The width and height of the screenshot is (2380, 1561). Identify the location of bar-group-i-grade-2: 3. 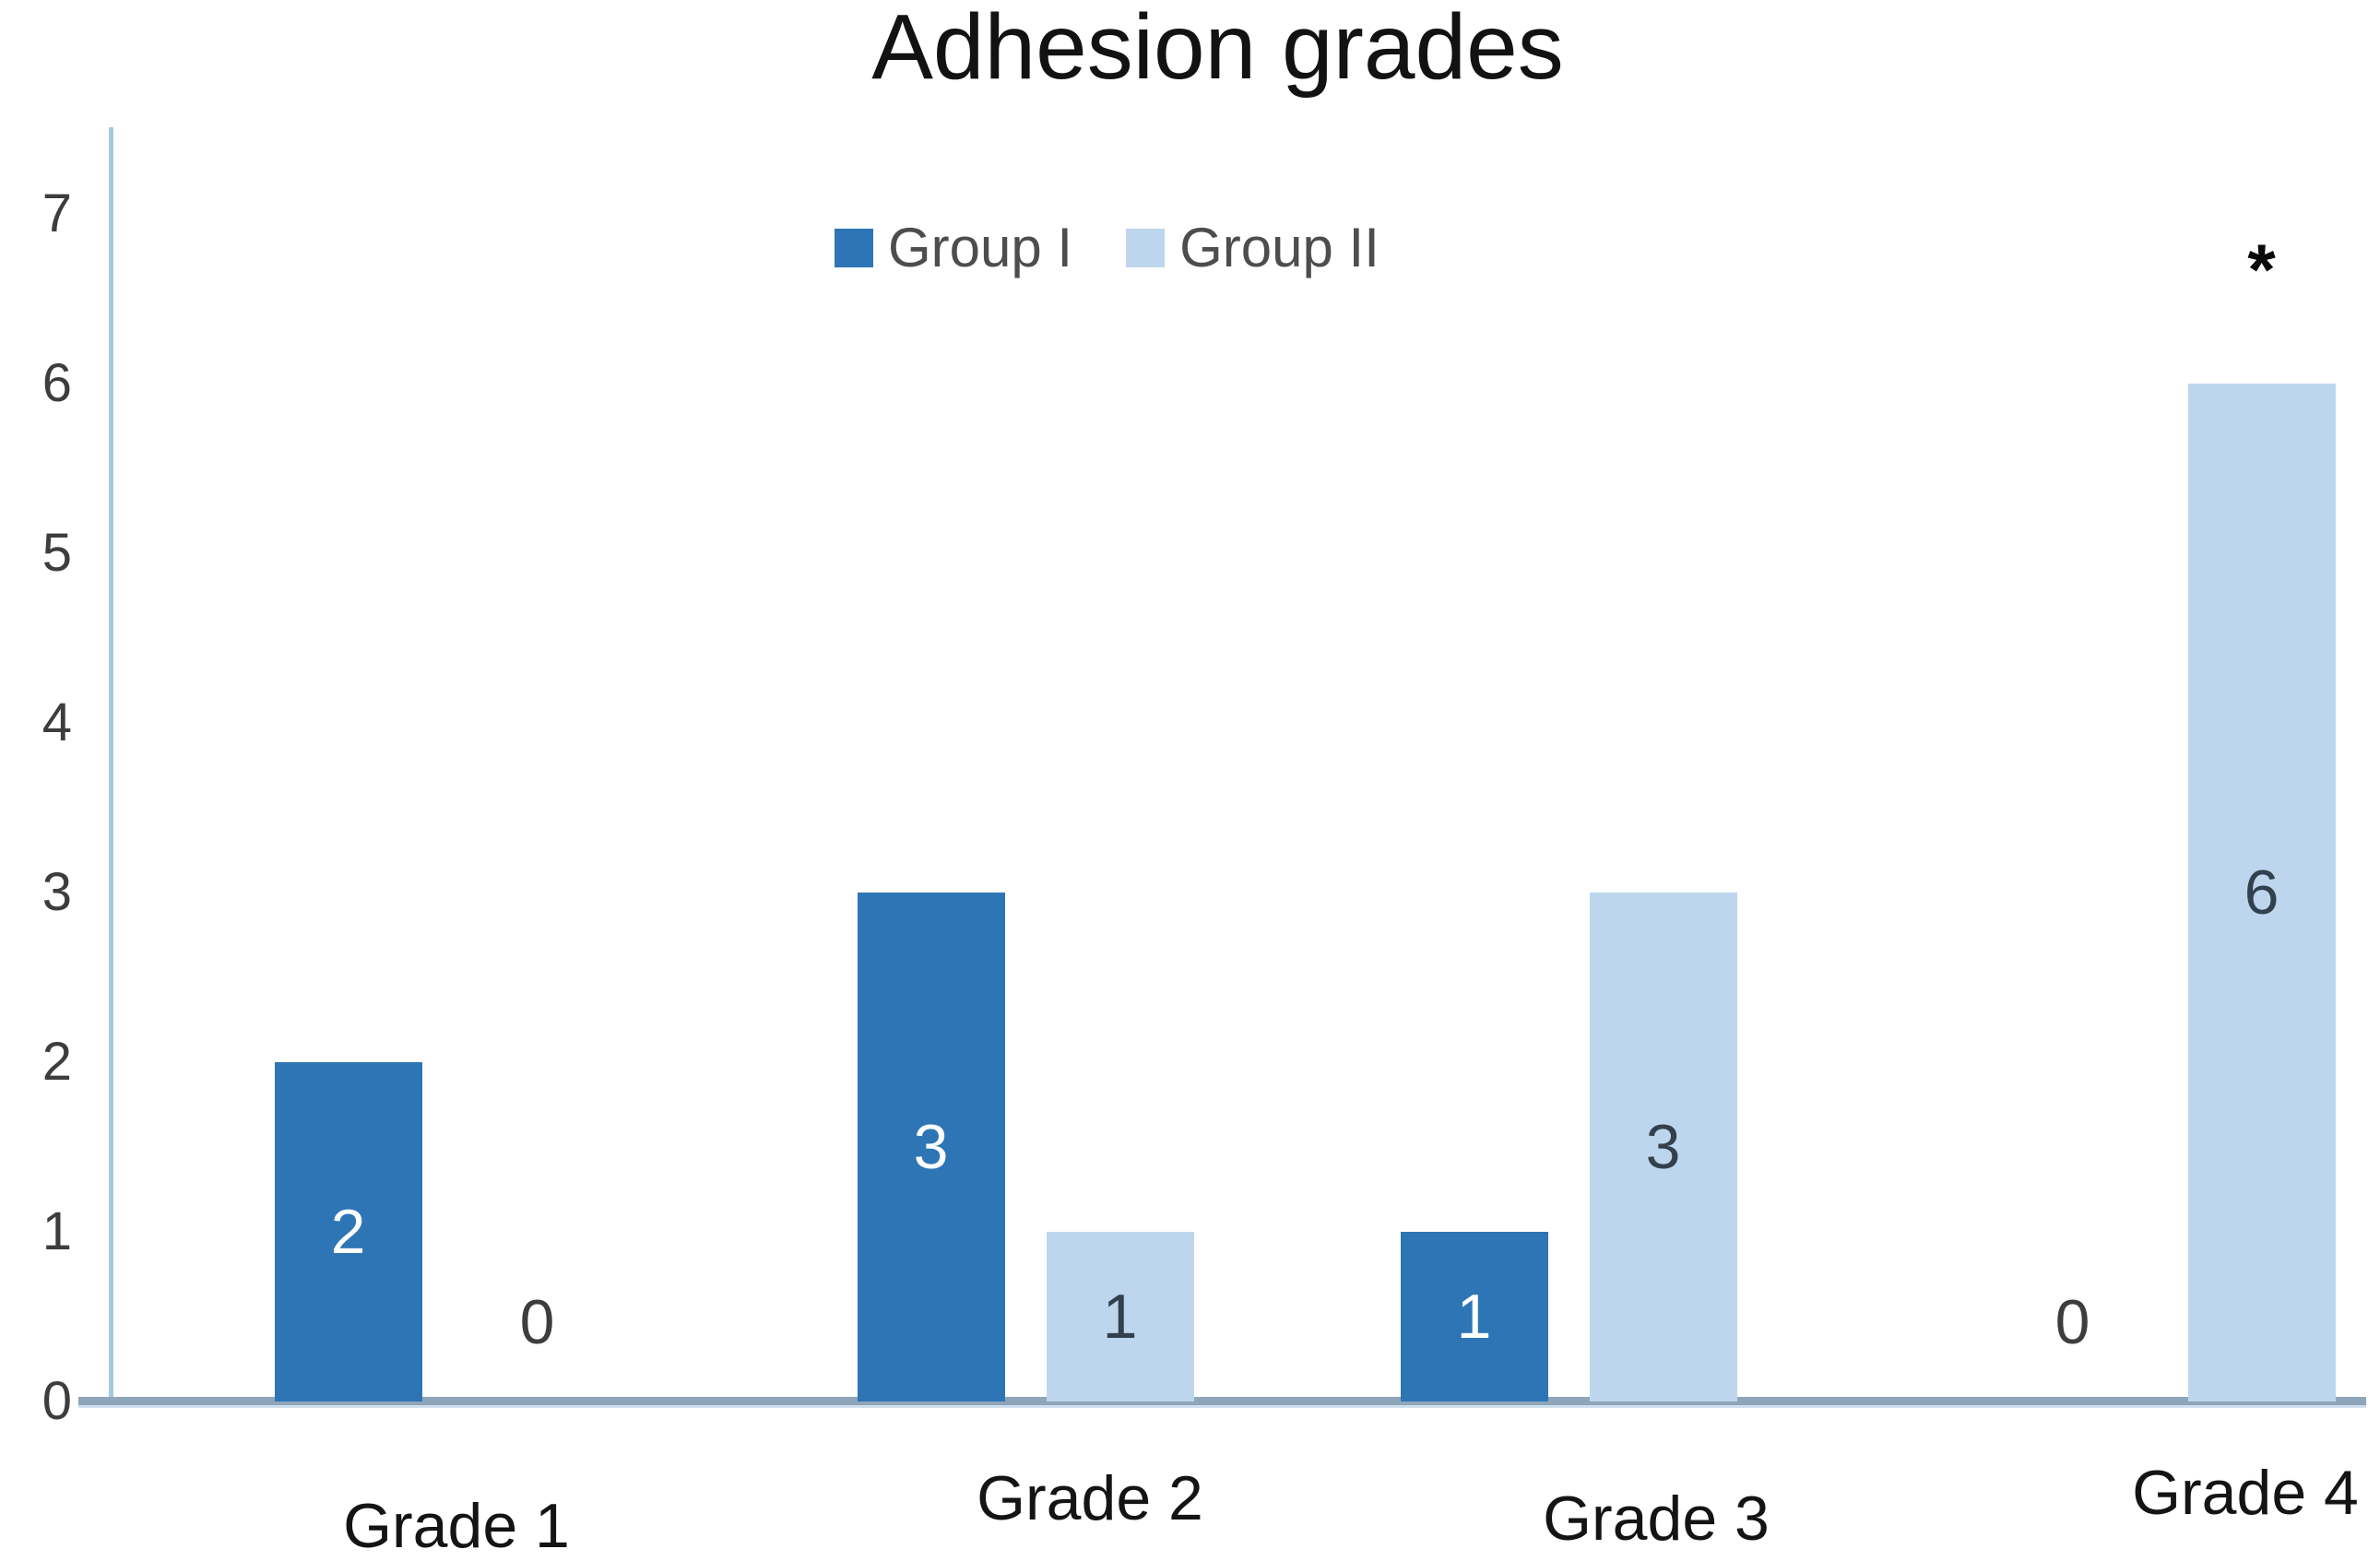
(931, 1147).